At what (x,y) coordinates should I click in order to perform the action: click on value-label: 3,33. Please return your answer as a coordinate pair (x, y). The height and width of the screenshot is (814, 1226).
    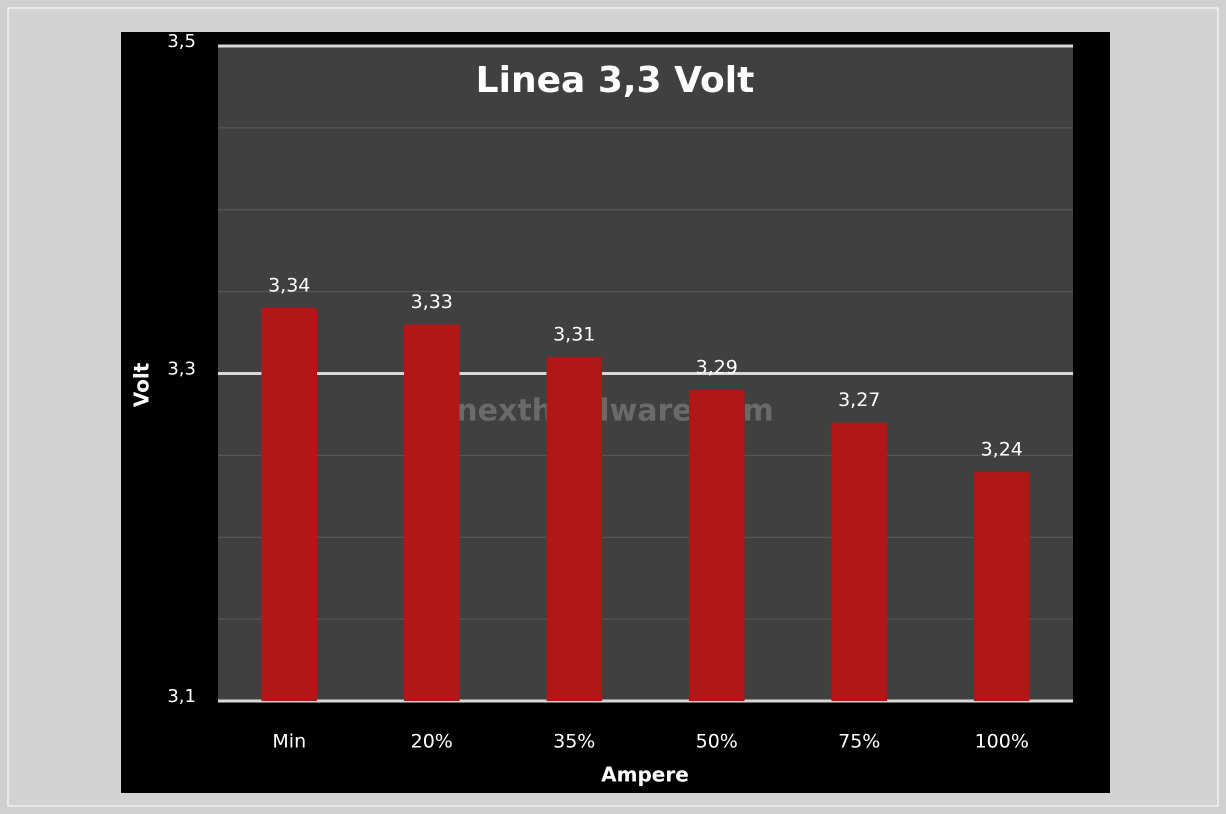
    Looking at the image, I should click on (432, 302).